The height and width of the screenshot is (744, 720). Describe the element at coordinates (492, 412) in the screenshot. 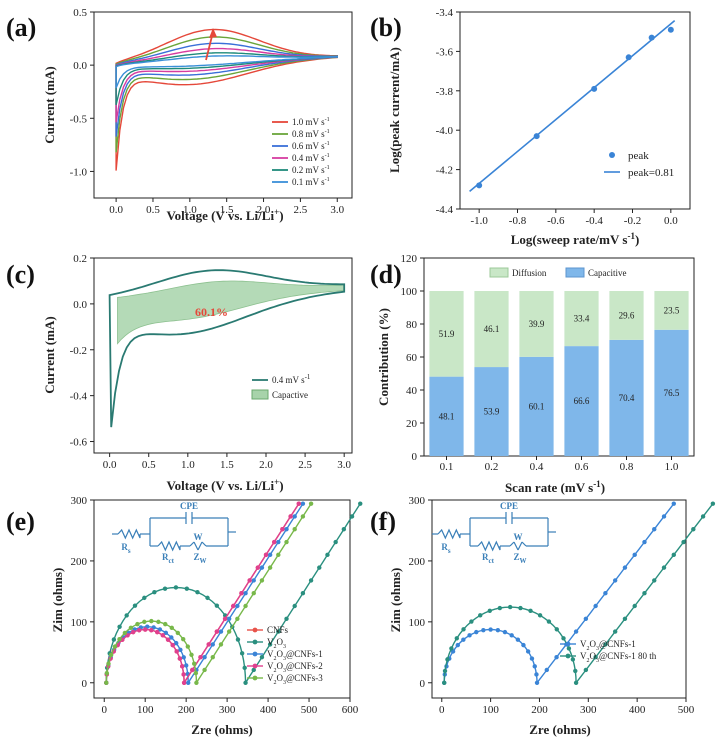

I see `chart-d-label-capacitive: 53.9` at that location.